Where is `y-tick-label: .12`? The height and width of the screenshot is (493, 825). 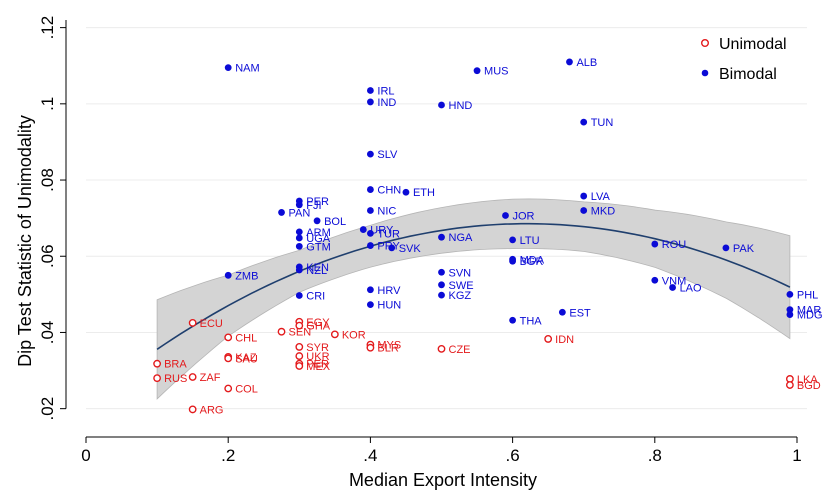
y-tick-label: .12 is located at coordinates (47, 28).